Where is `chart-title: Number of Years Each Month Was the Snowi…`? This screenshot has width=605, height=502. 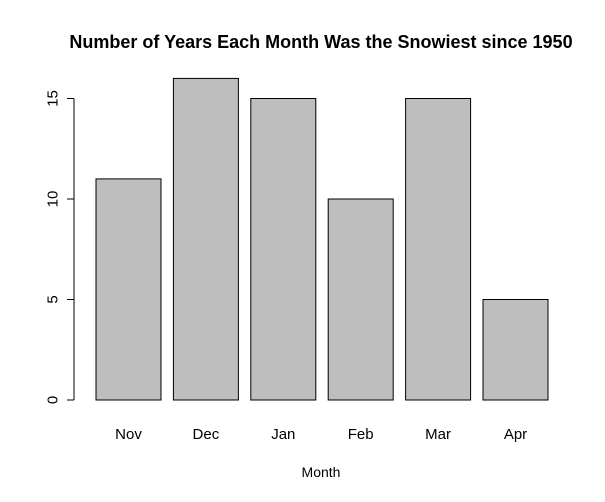 chart-title: Number of Years Each Month Was the Snowi… is located at coordinates (320, 42).